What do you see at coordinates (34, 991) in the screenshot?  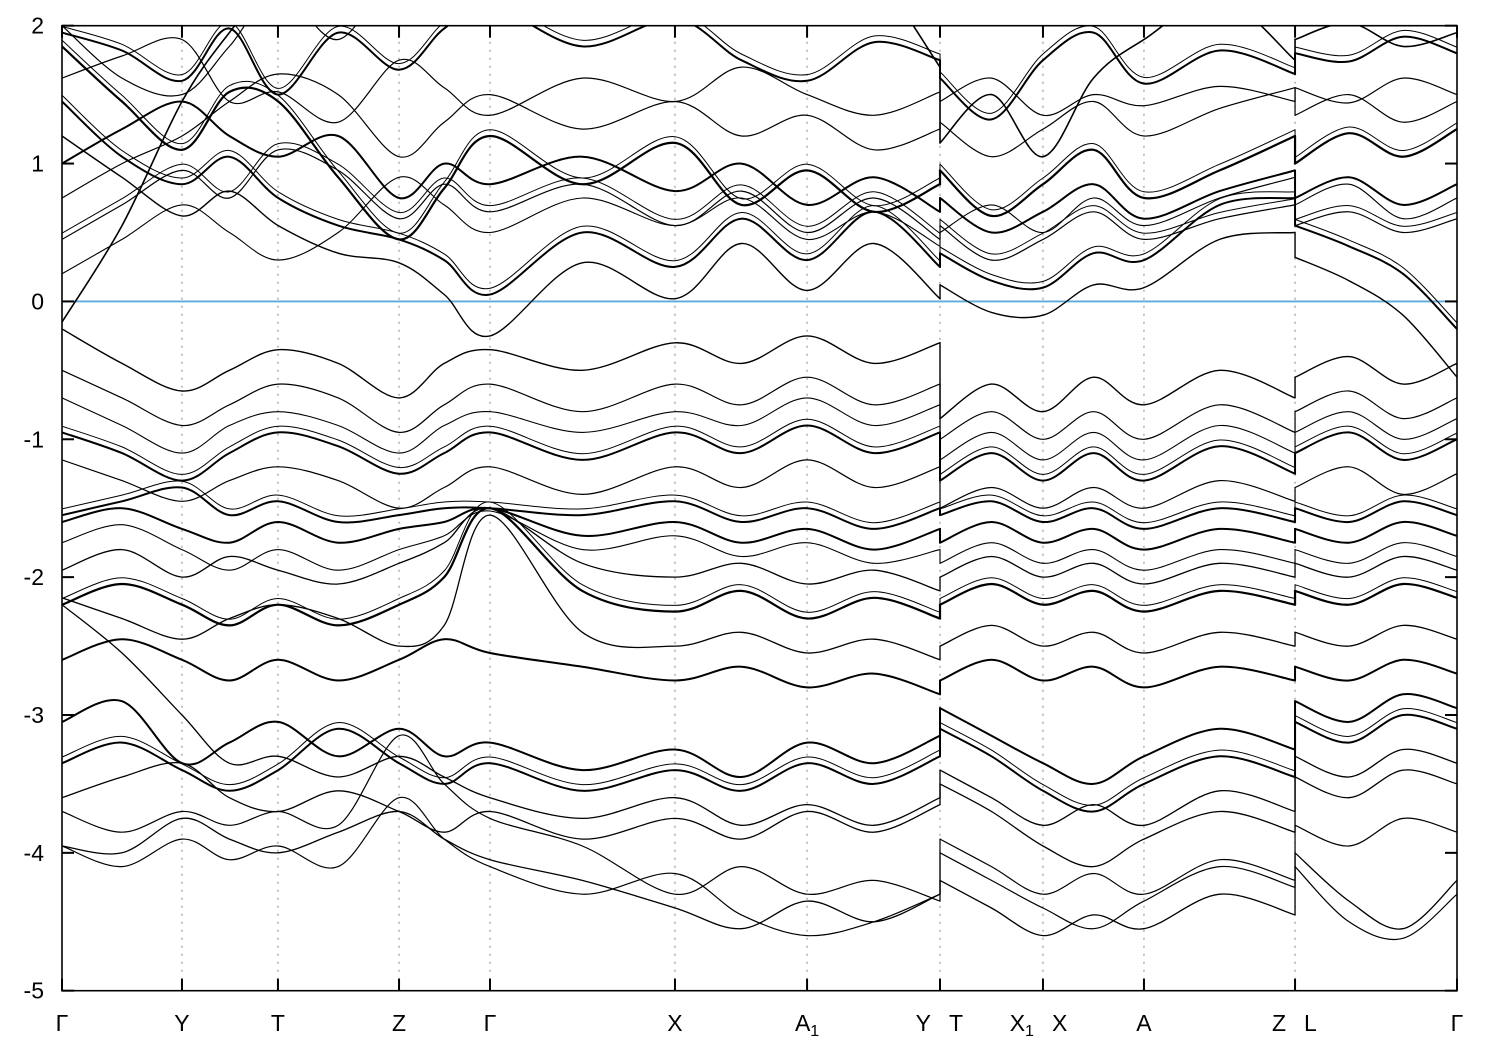 I see `y-tick-label: -5` at bounding box center [34, 991].